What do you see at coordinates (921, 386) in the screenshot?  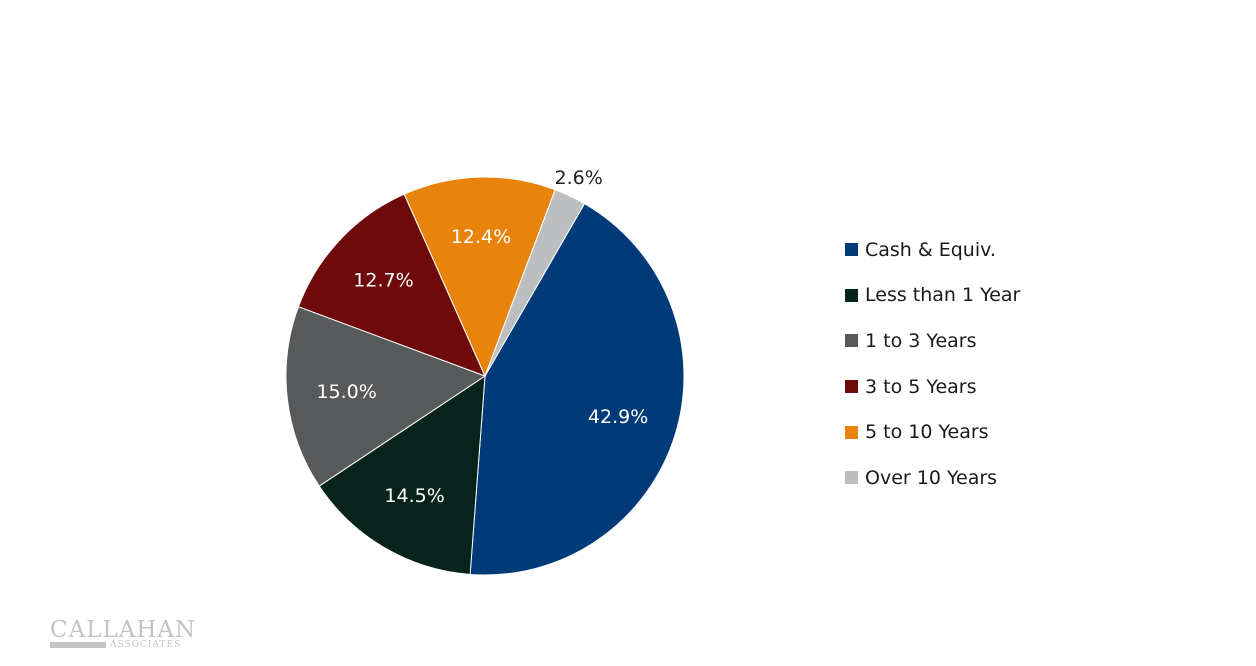 I see `legend-label: 3 to 5 Years` at bounding box center [921, 386].